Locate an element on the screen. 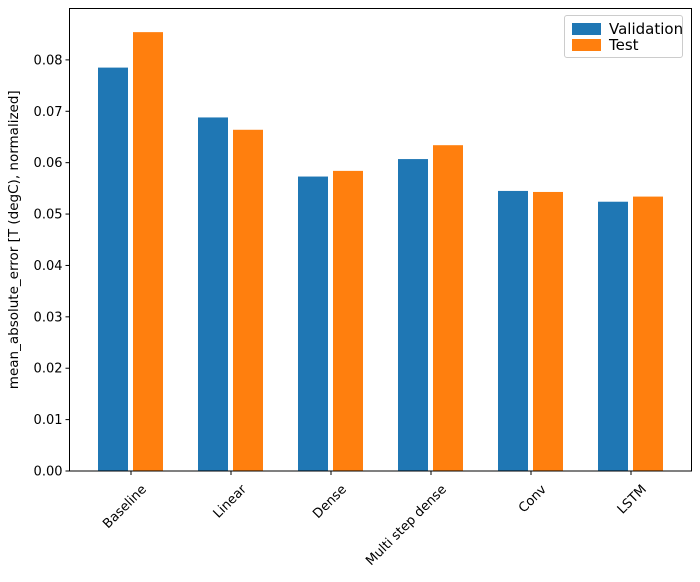  bar-test-lstm is located at coordinates (648, 334).